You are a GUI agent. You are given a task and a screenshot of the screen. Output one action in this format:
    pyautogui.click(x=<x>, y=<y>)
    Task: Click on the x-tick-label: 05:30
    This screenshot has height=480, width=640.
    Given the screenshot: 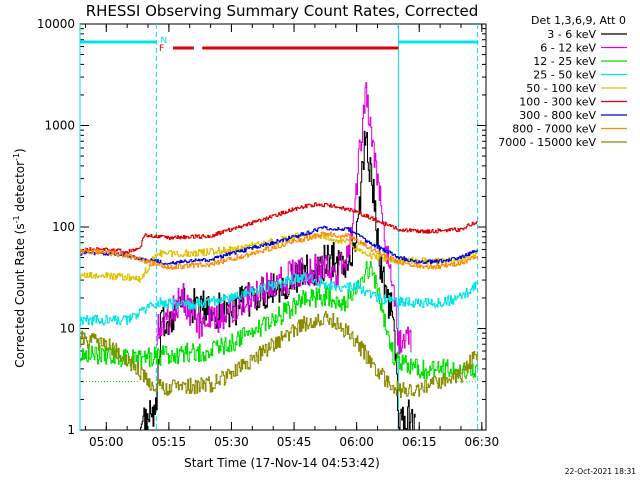 What is the action you would take?
    pyautogui.click(x=231, y=442)
    